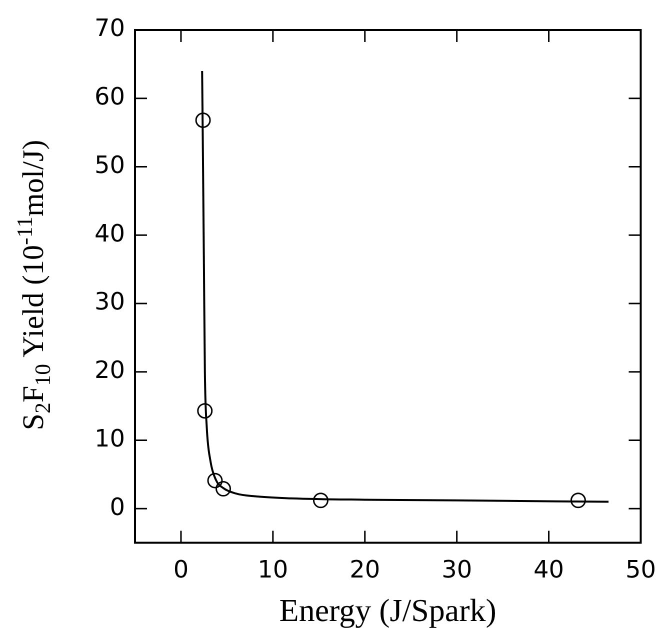  I want to click on x-tick-label: 30, so click(457, 569).